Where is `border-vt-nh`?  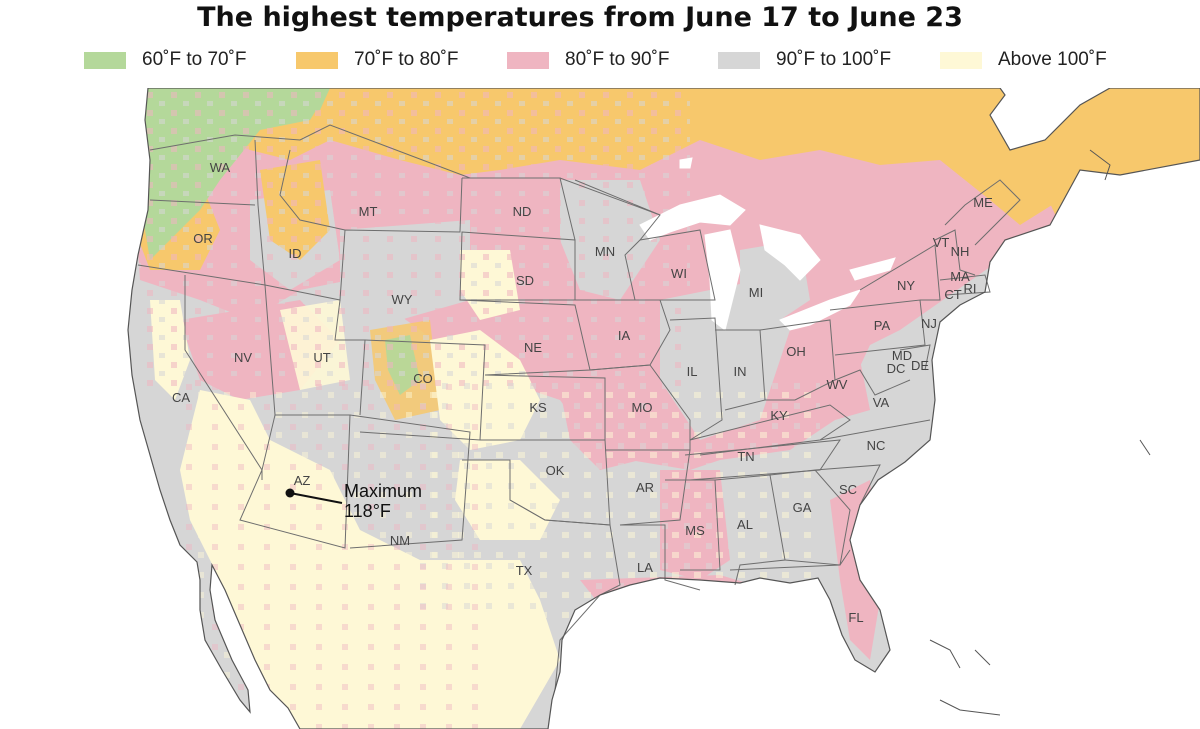 border-vt-nh is located at coordinates (955, 252).